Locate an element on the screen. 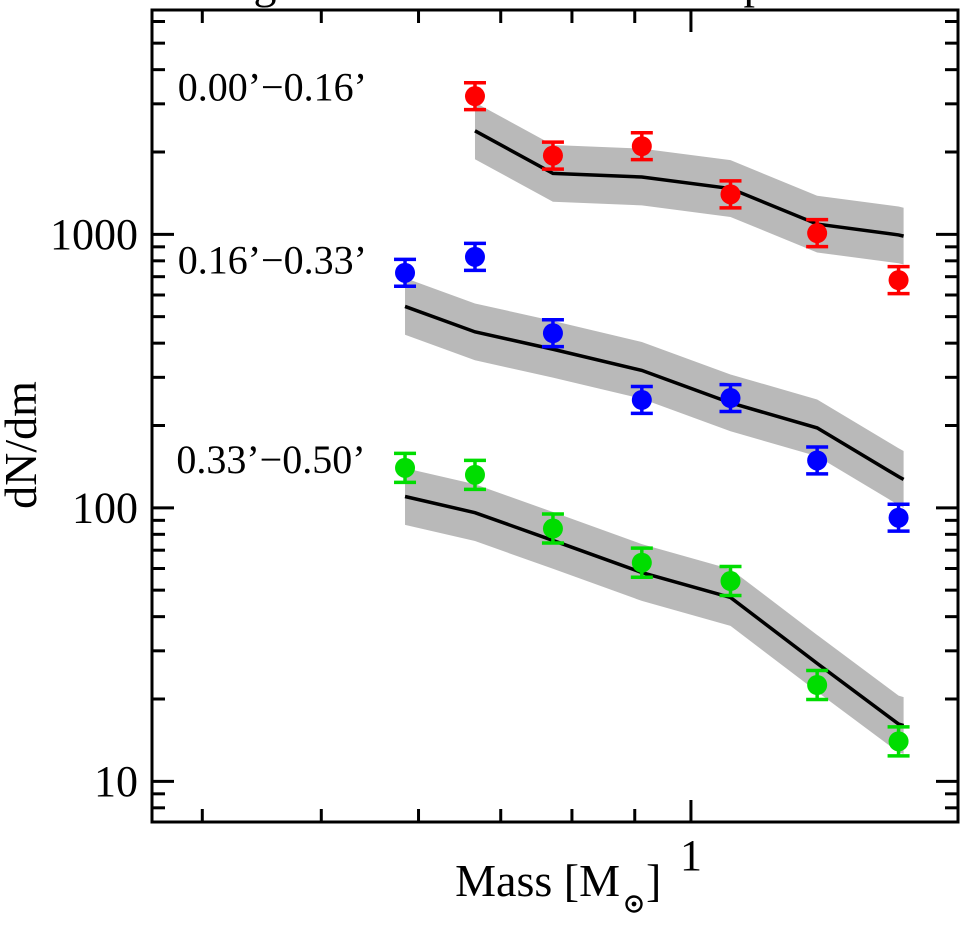 Image resolution: width=978 pixels, height=938 pixels. x-tick-label: 1 is located at coordinates (691, 855).